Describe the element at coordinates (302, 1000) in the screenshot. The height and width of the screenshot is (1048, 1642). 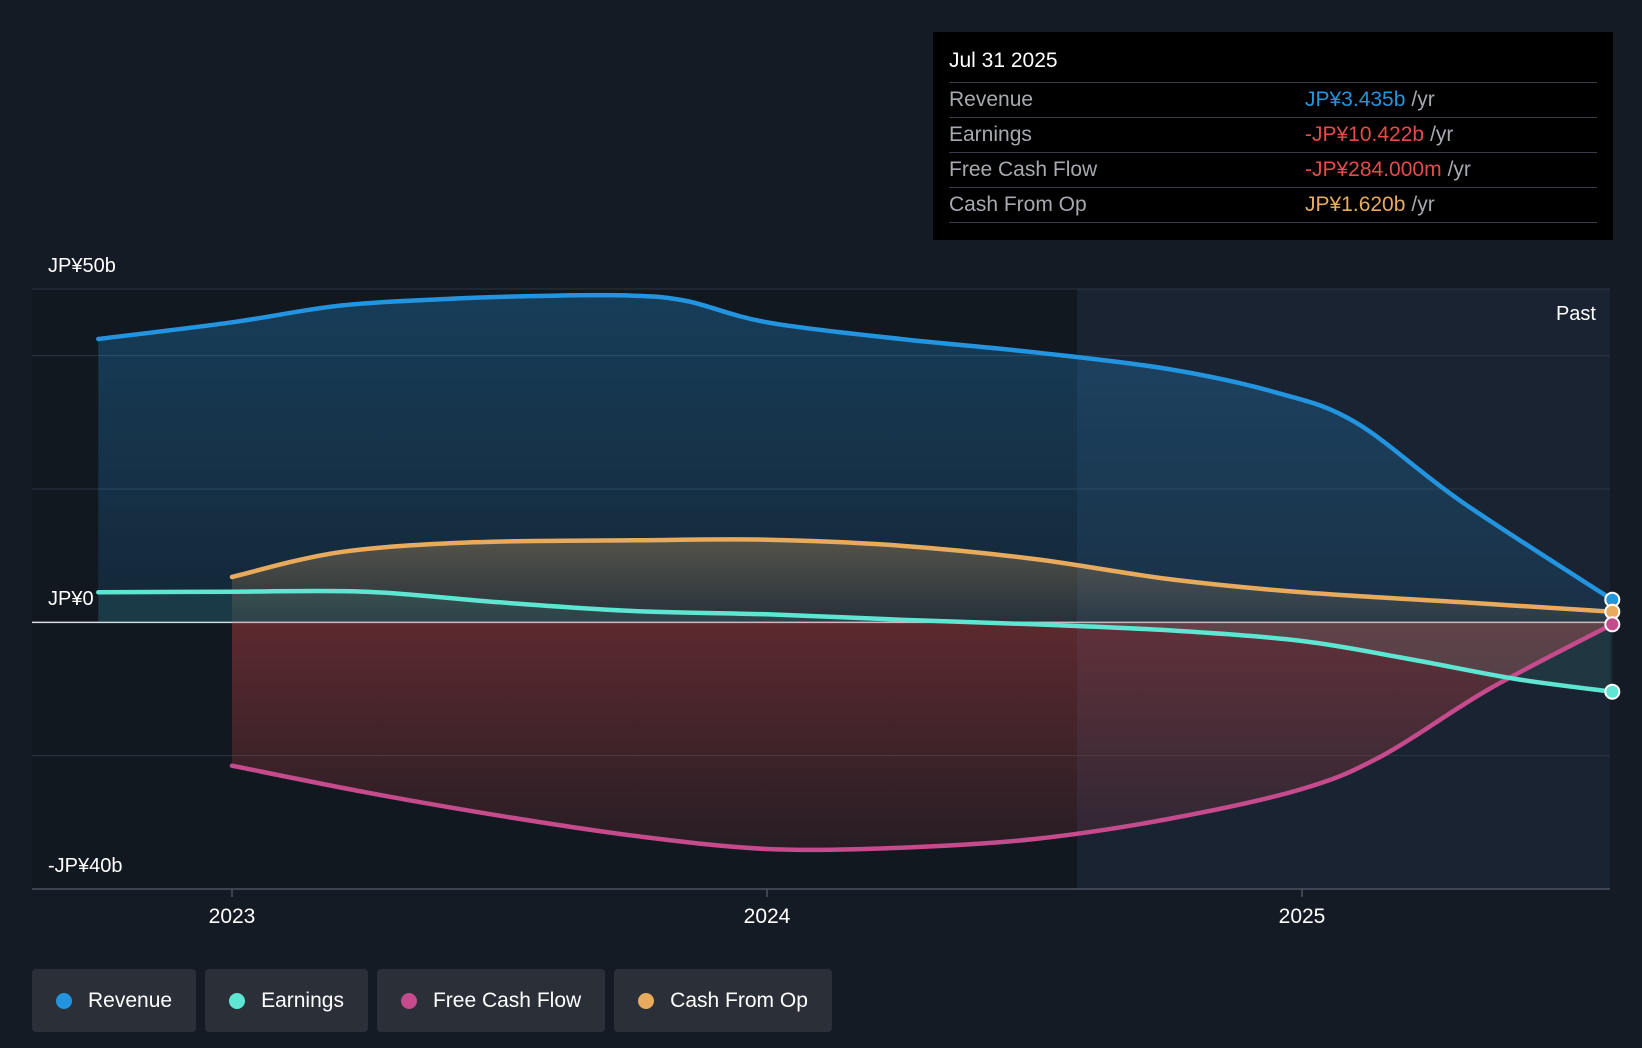
I see `legend-label: Earnings` at that location.